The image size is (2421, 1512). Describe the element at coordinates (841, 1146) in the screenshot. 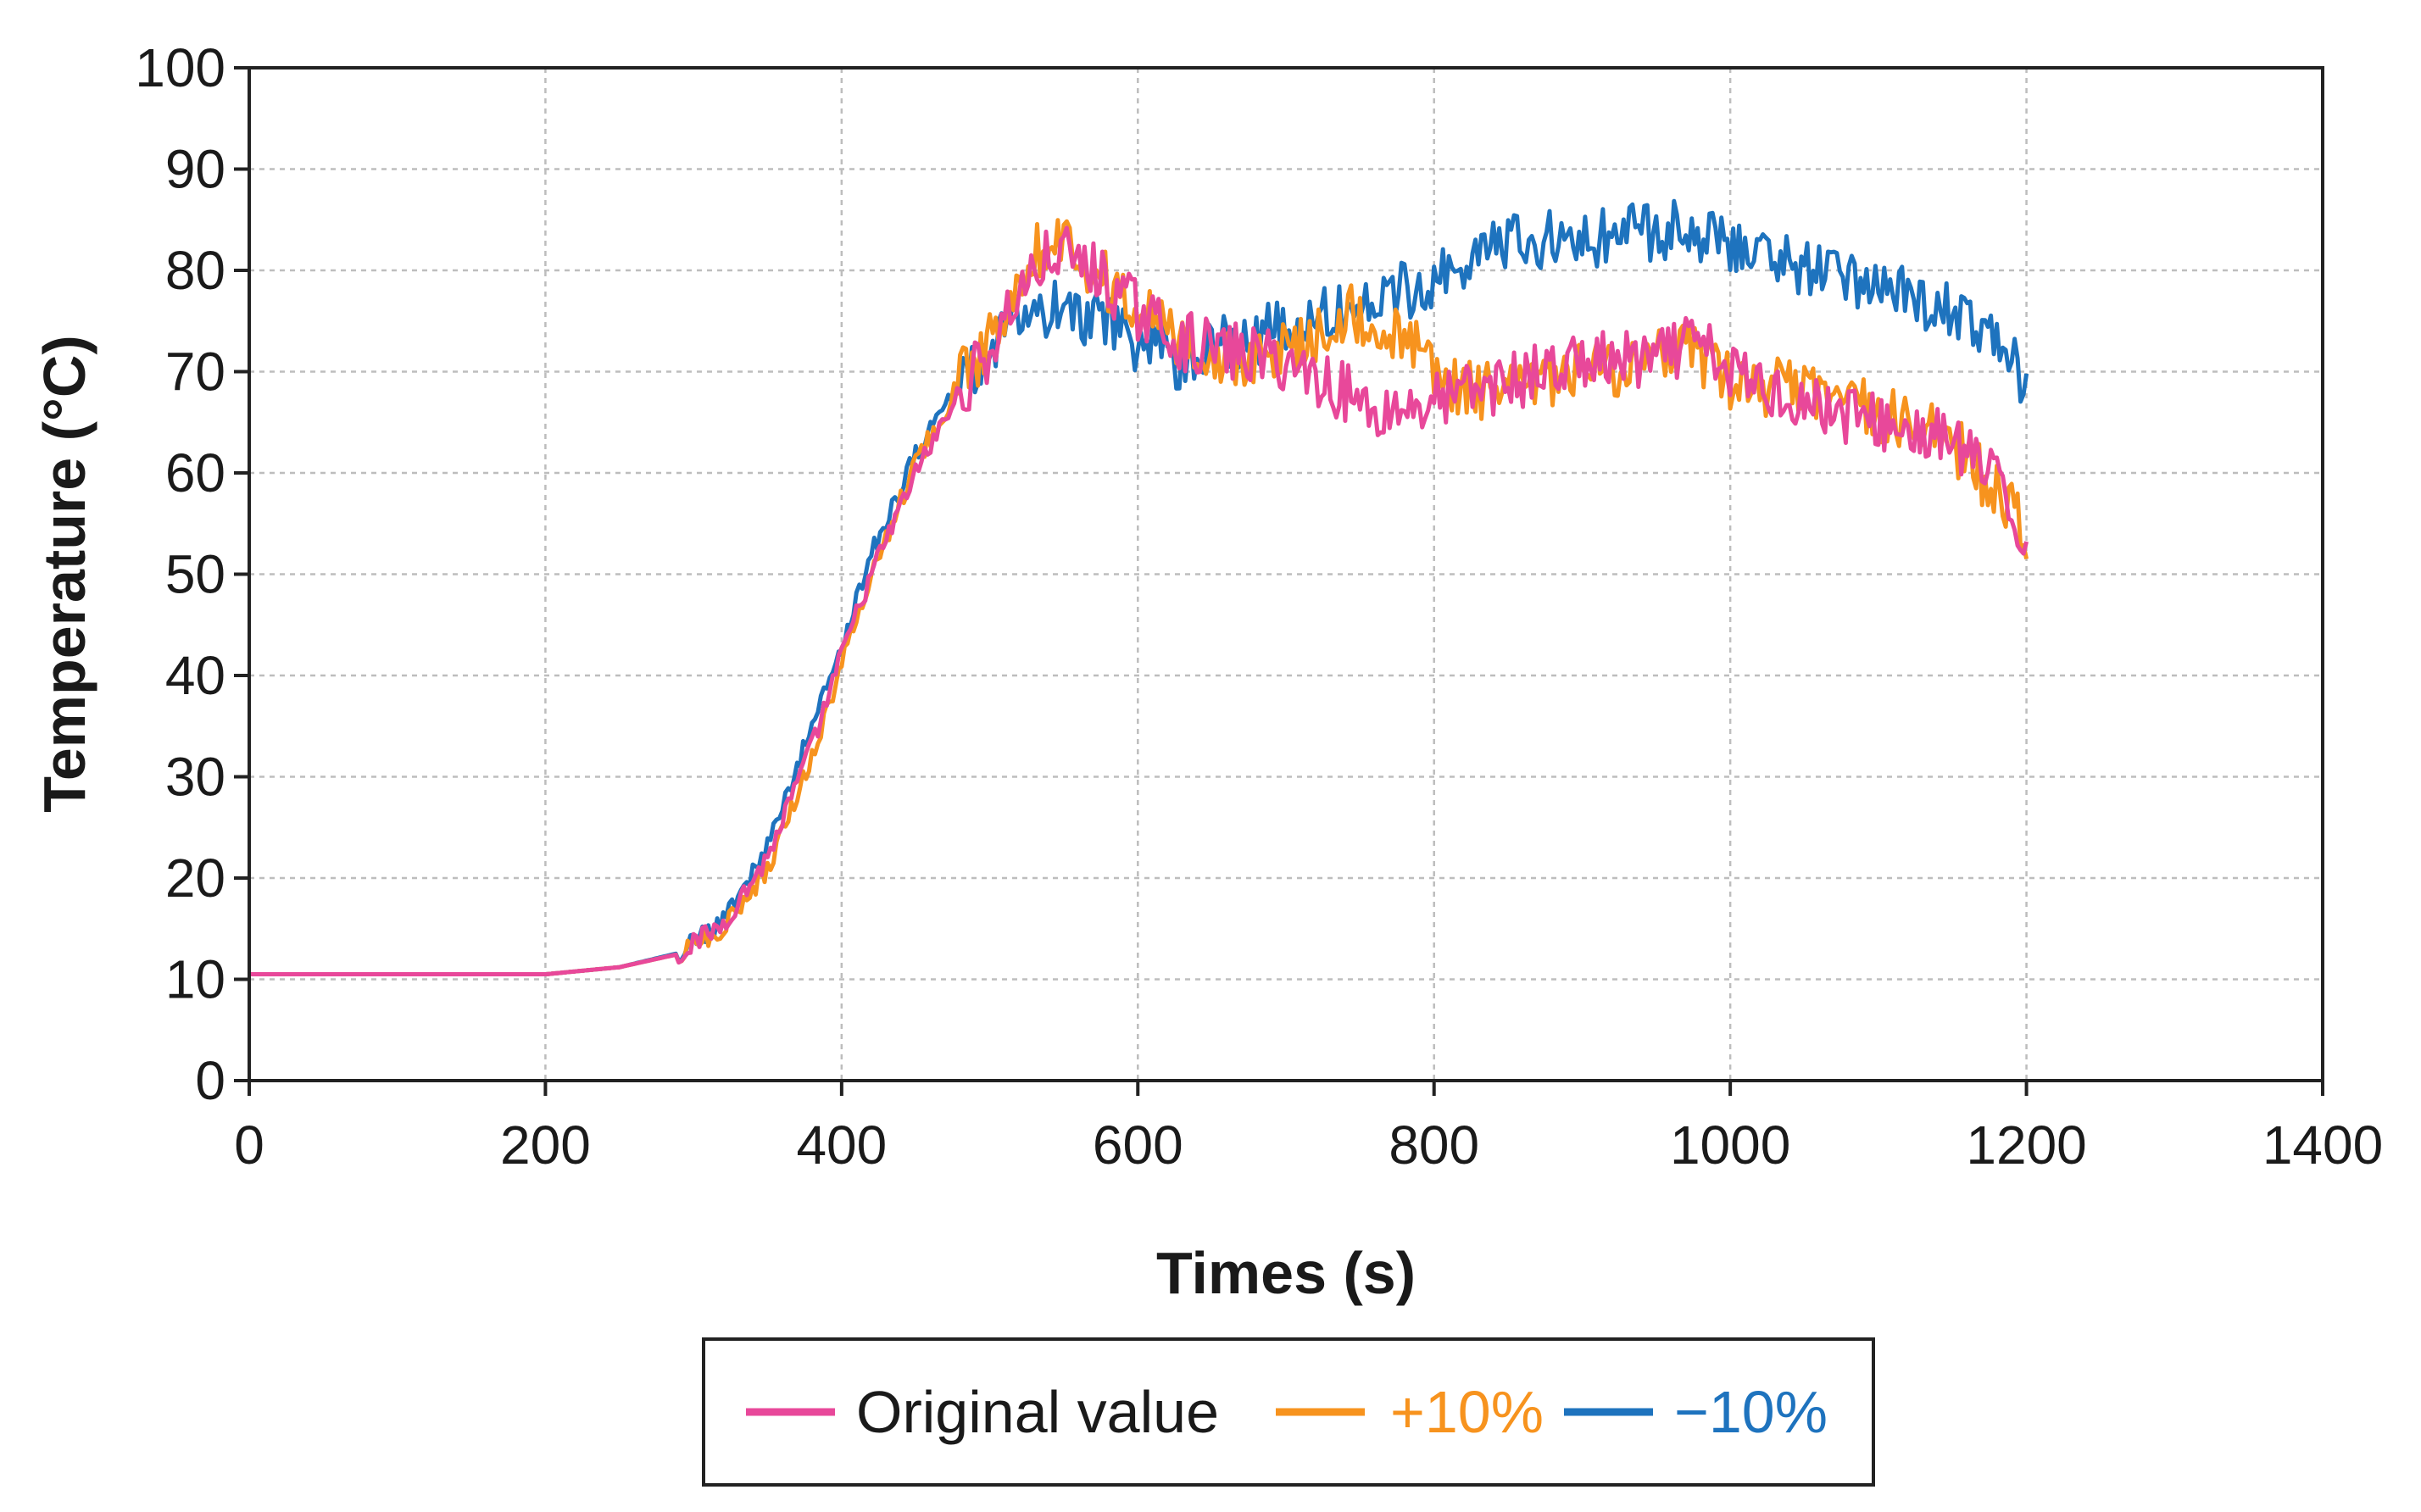

I see `x-tick-label: 400` at that location.